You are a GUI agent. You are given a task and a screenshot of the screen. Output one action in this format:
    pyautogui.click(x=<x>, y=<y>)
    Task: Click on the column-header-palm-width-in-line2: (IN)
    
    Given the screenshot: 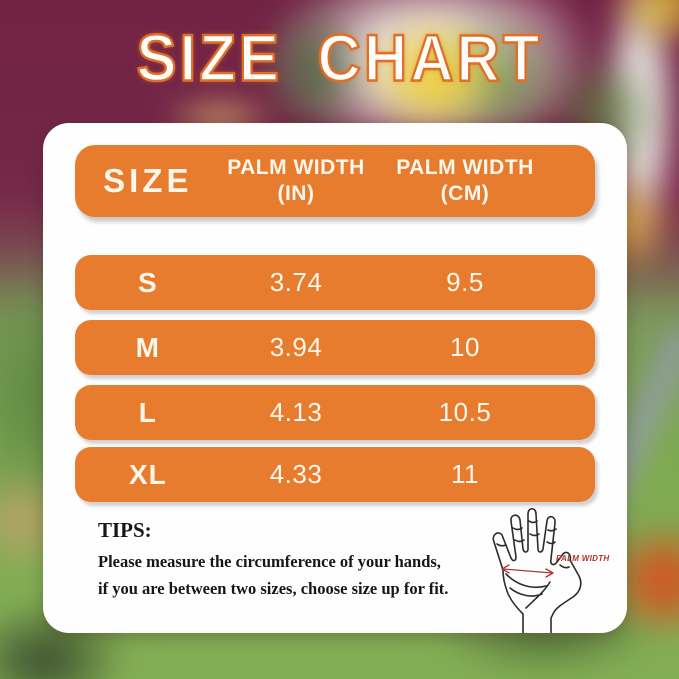 What is the action you would take?
    pyautogui.click(x=296, y=193)
    